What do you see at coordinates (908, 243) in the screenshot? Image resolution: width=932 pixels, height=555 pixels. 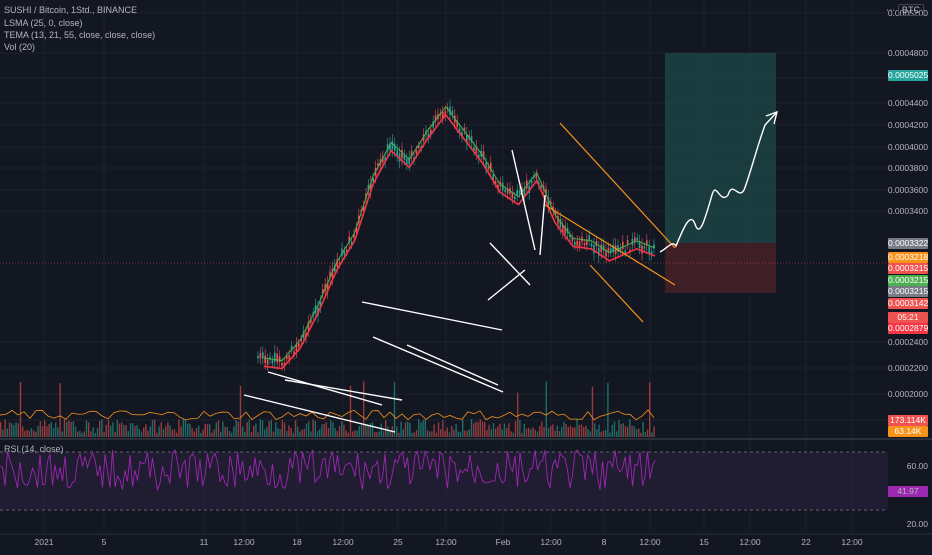 I see `price-tag: 0.0003322` at bounding box center [908, 243].